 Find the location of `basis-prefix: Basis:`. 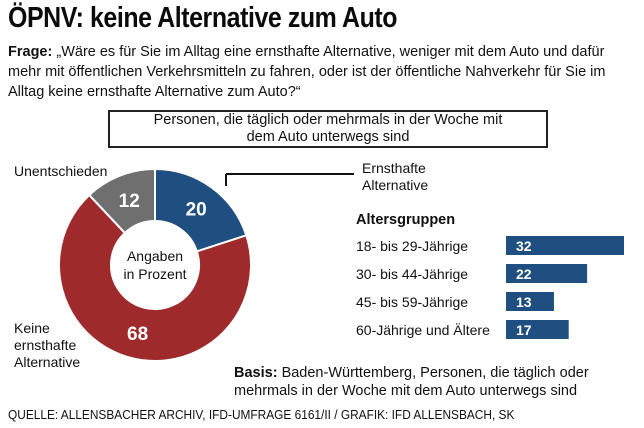

basis-prefix: Basis: is located at coordinates (256, 373).